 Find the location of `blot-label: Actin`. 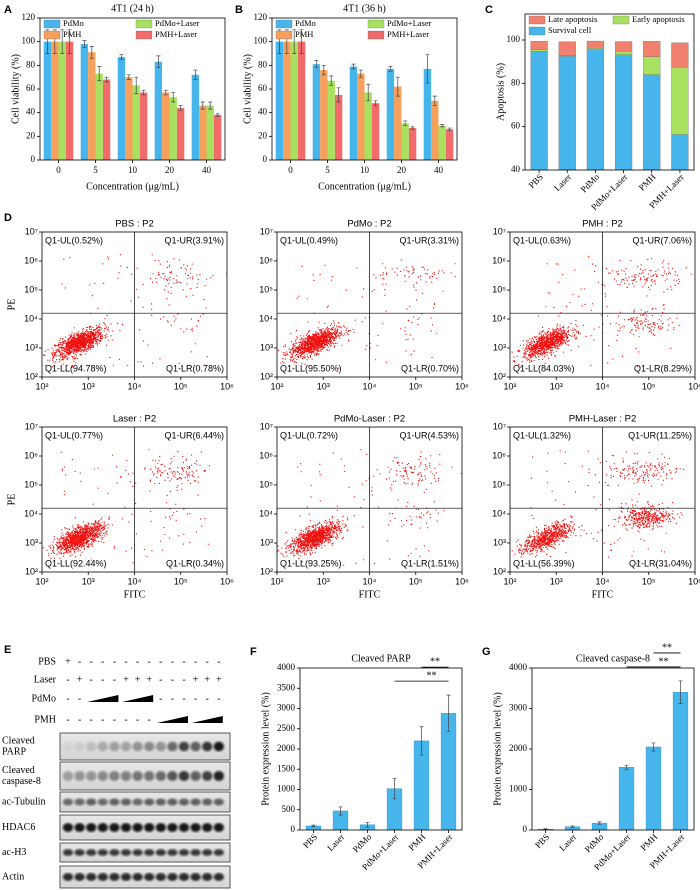

blot-label: Actin is located at coordinates (13, 876).